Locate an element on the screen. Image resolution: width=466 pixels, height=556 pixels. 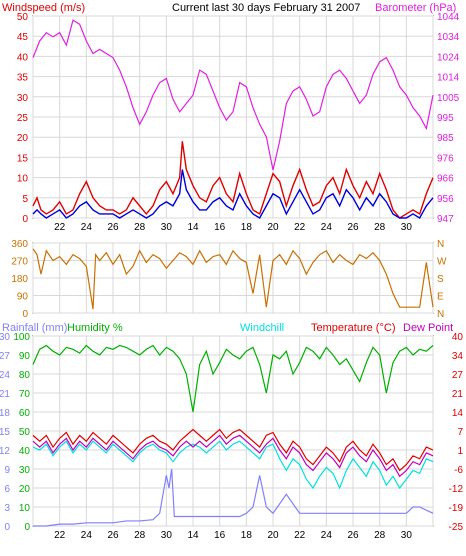
barometer-tick: 966 is located at coordinates (445, 179).